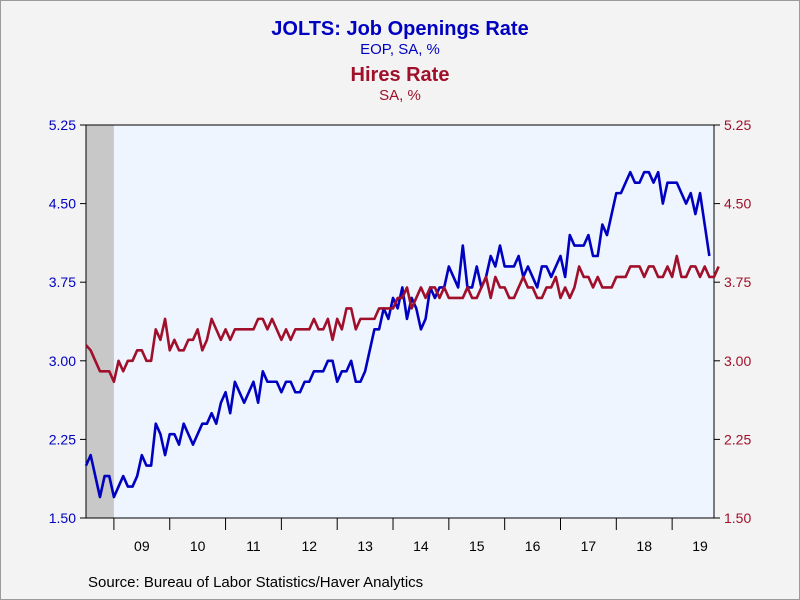 This screenshot has width=800, height=600. What do you see at coordinates (700, 546) in the screenshot?
I see `x-tick-label: 19` at bounding box center [700, 546].